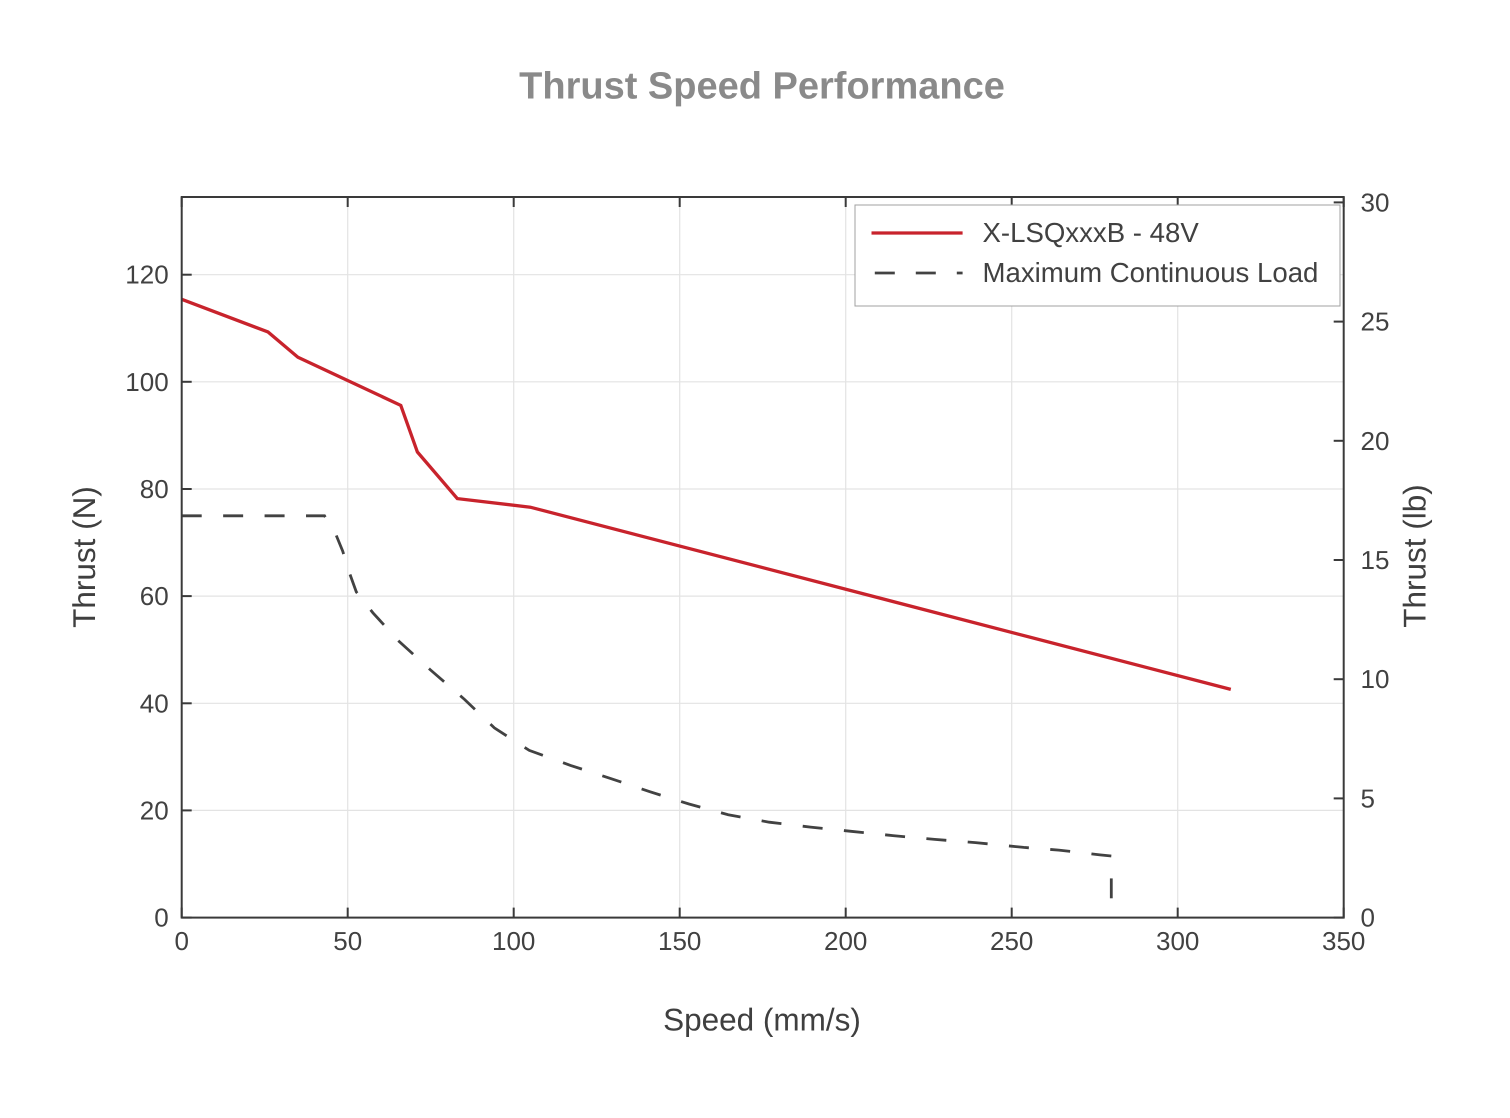 The image size is (1510, 1118). What do you see at coordinates (1375, 679) in the screenshot?
I see `svg-text: 10` at bounding box center [1375, 679].